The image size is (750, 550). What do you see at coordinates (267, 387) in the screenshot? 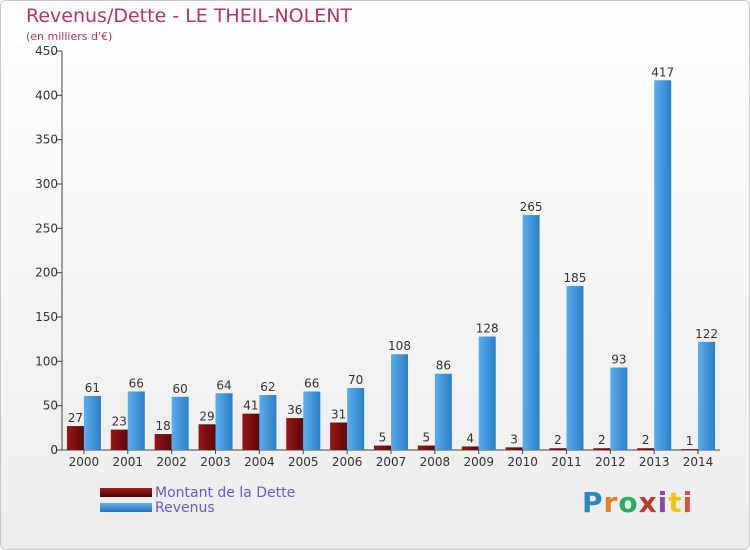
I see `label-revenus-2004: 62` at bounding box center [267, 387].